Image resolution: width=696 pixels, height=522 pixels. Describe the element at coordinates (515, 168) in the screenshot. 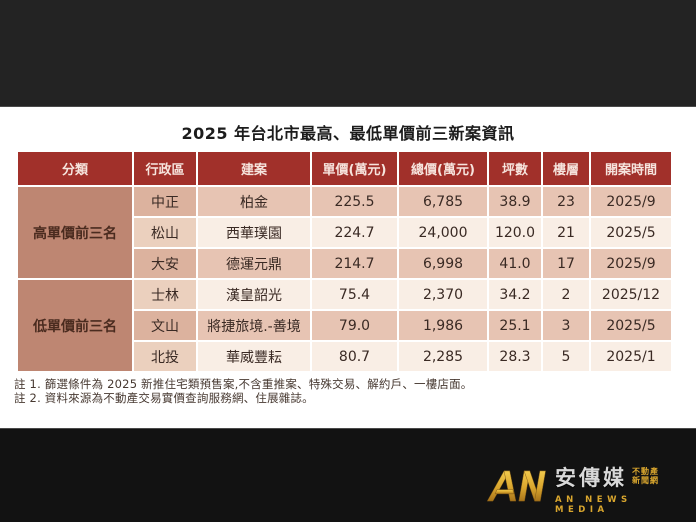

I see `column-header-area: 坪數` at that location.